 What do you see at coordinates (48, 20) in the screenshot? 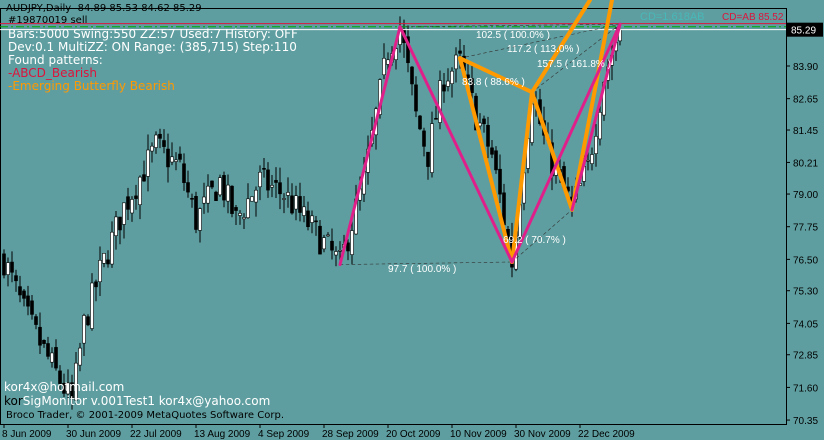
I see `order-label: #19870019 sell` at bounding box center [48, 20].